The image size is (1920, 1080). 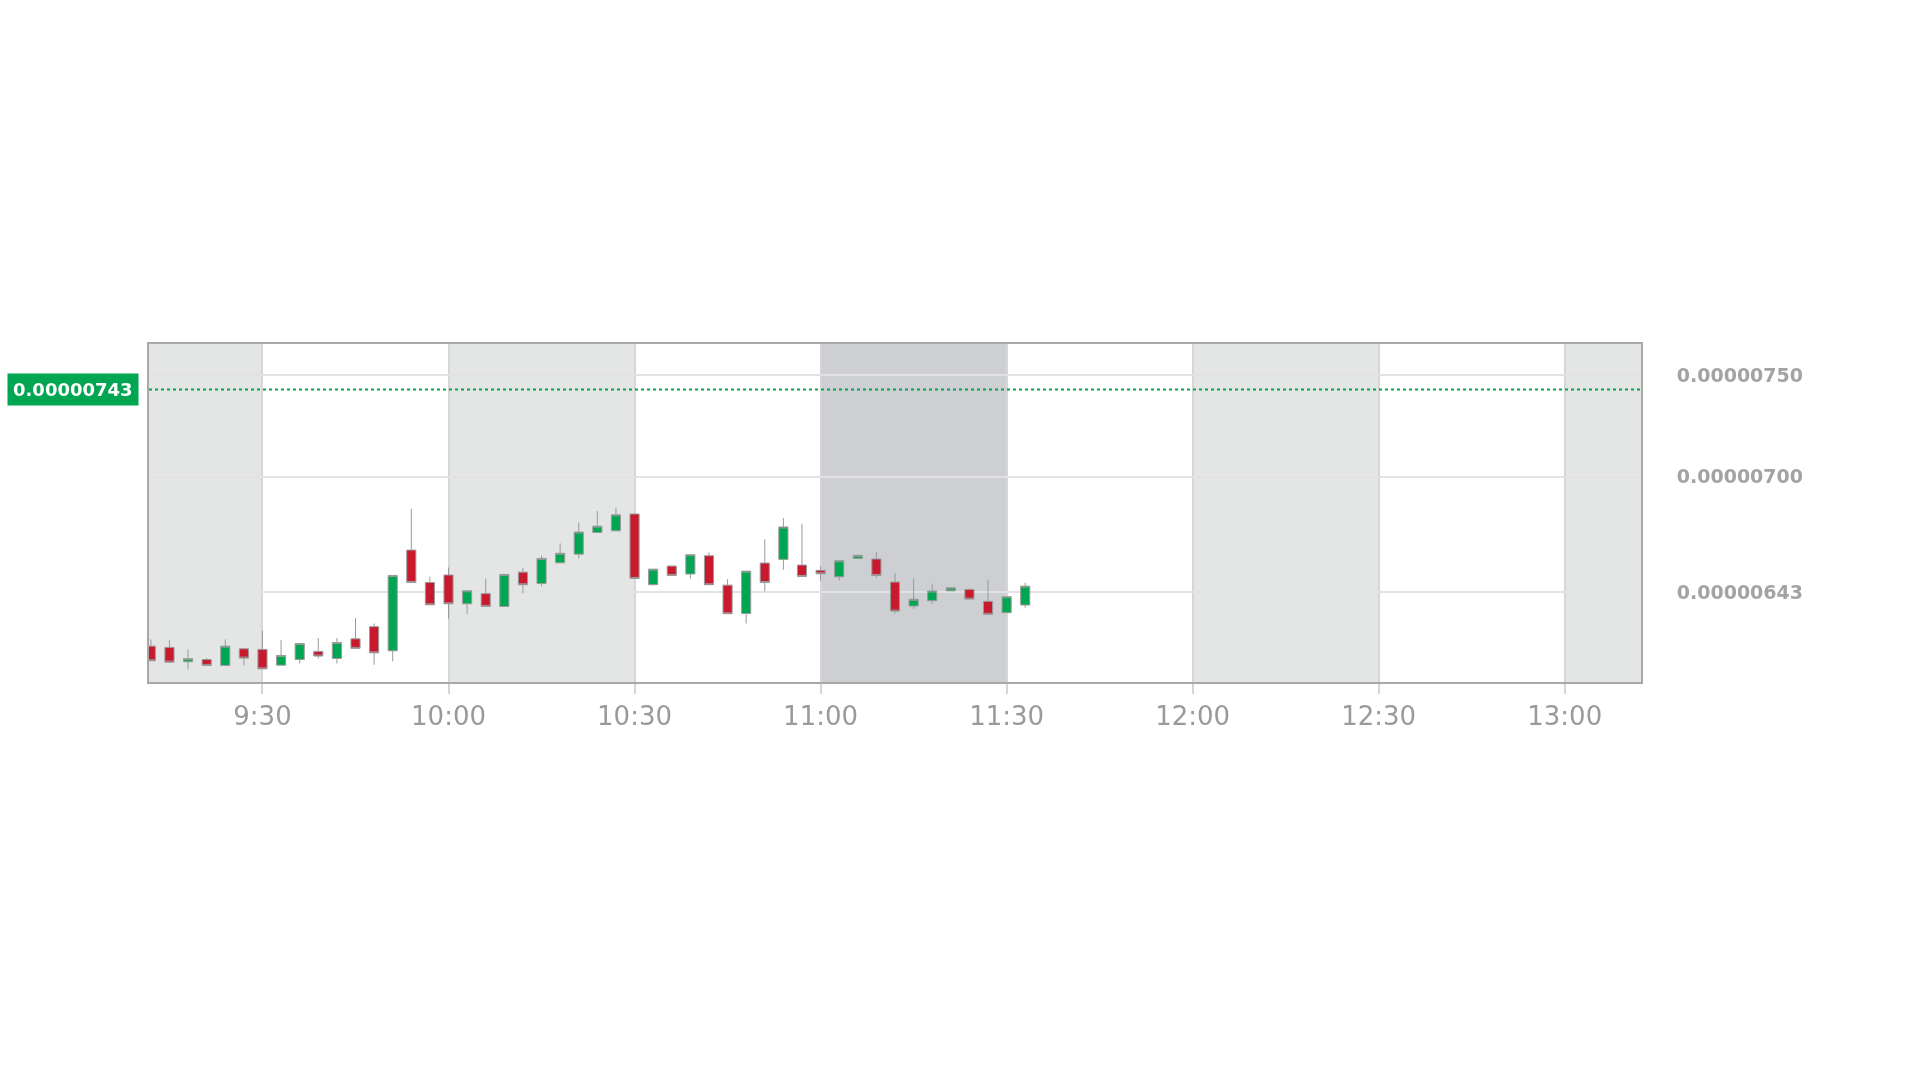 I want to click on x-tick-label: 13:00, so click(x=1565, y=716).